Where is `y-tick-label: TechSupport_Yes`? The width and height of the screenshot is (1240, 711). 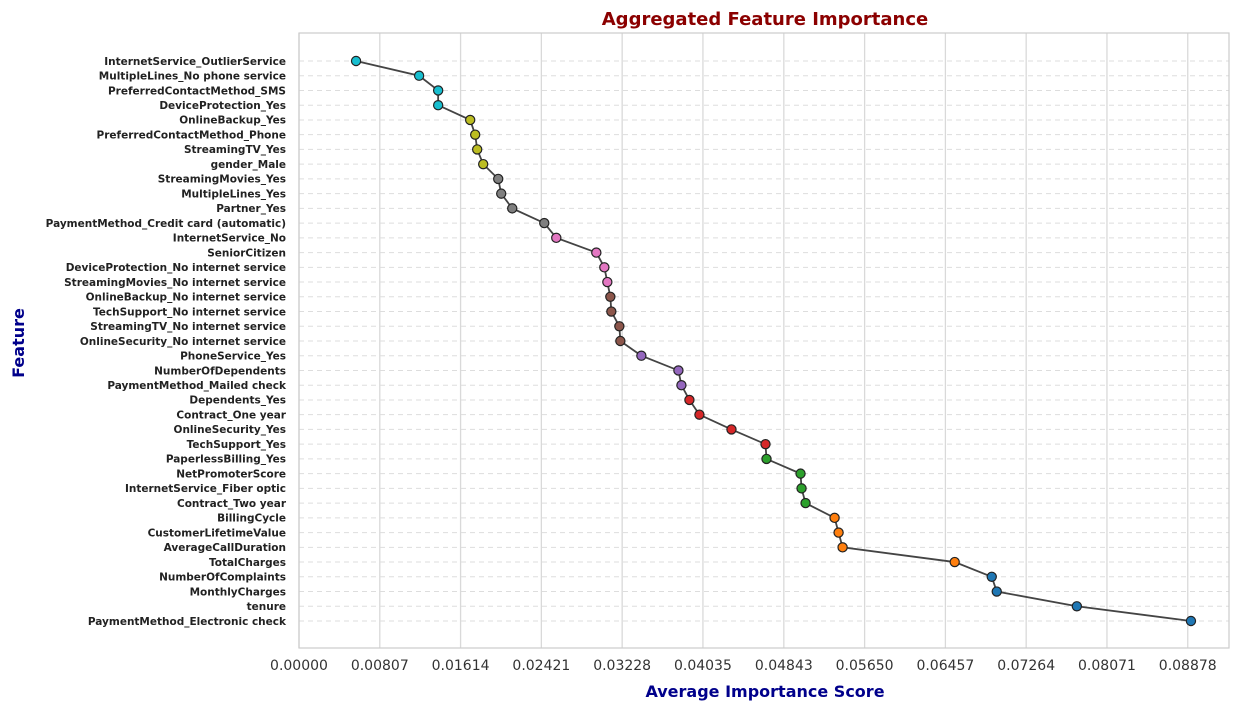
y-tick-label: TechSupport_Yes is located at coordinates (236, 445).